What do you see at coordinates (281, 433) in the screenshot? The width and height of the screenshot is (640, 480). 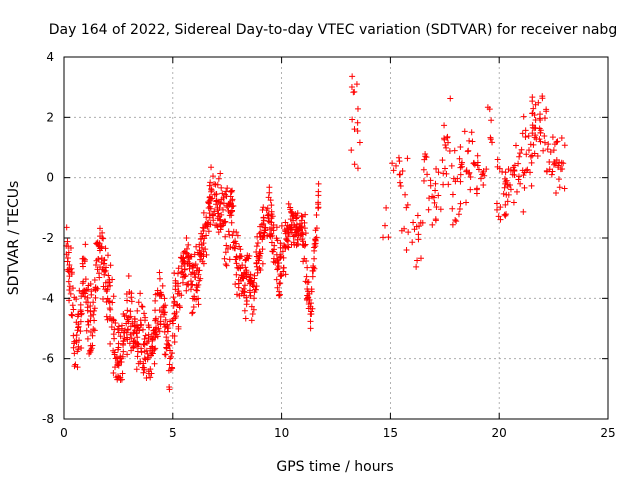 I see `x-tick-label: 10` at bounding box center [281, 433].